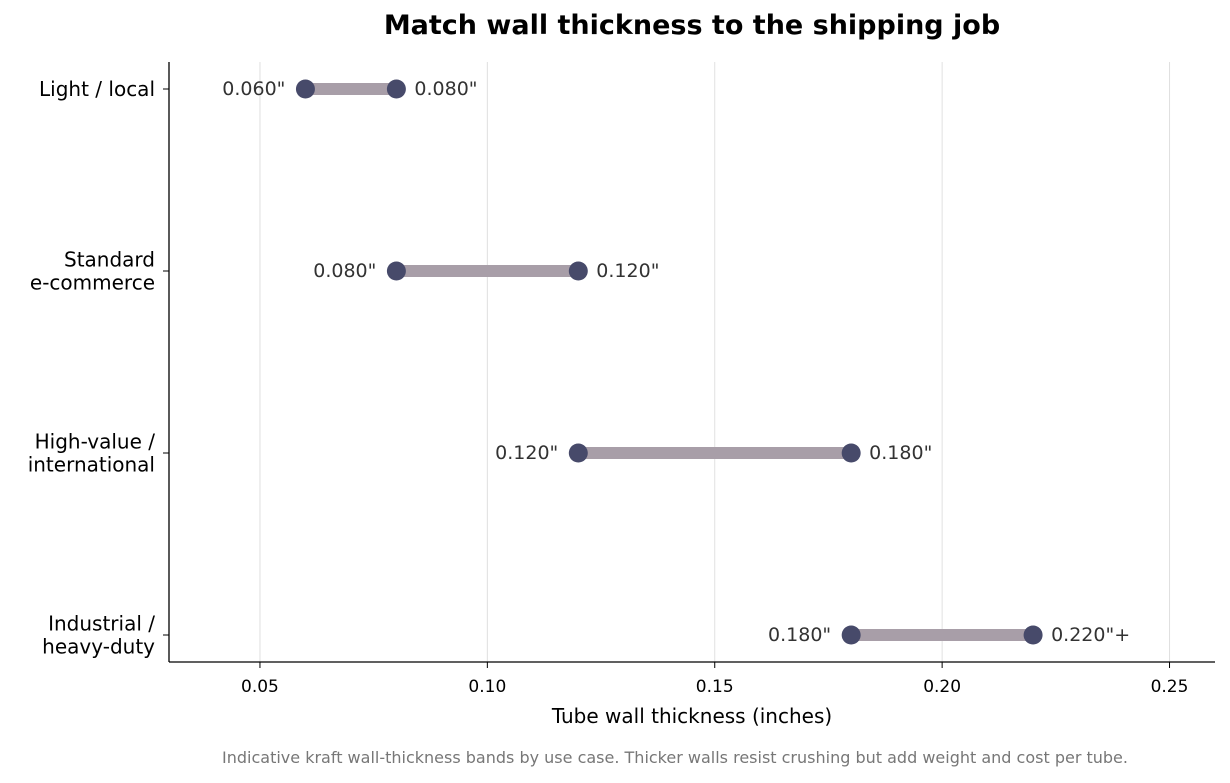 The height and width of the screenshot is (783, 1230). I want to click on x-tick-label: 0.25, so click(1170, 687).